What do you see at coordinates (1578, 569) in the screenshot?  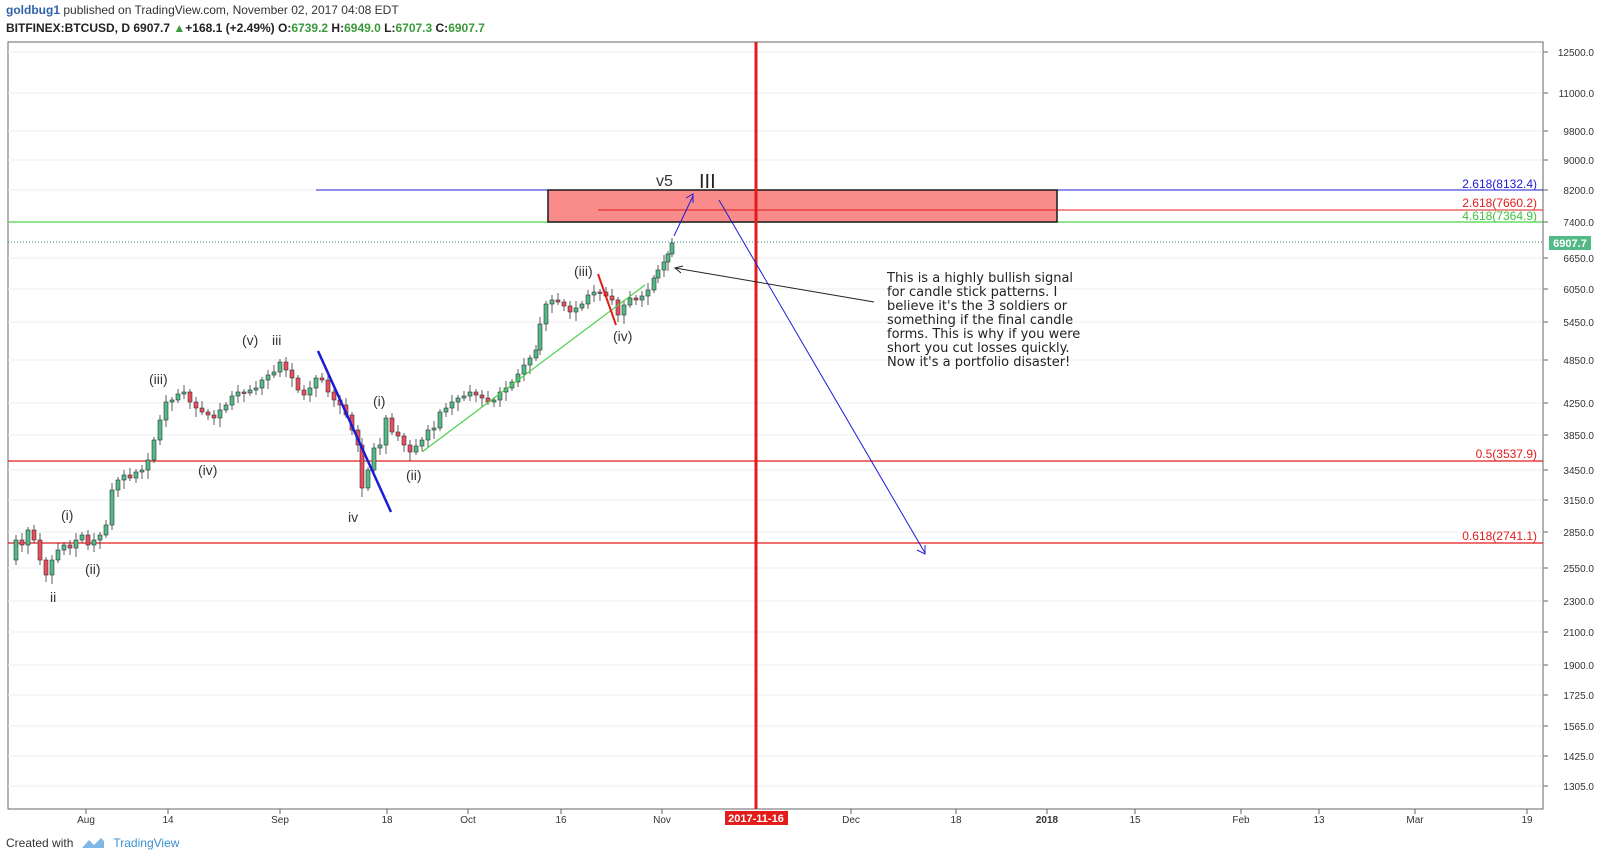 I see `price-tick-label: 2550.0` at bounding box center [1578, 569].